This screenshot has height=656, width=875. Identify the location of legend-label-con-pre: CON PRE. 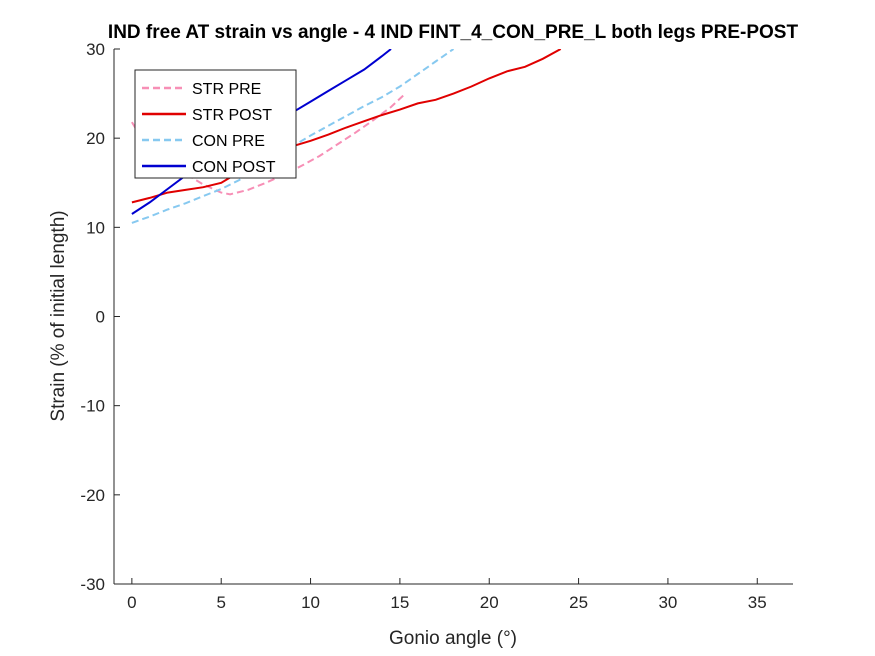
(228, 141).